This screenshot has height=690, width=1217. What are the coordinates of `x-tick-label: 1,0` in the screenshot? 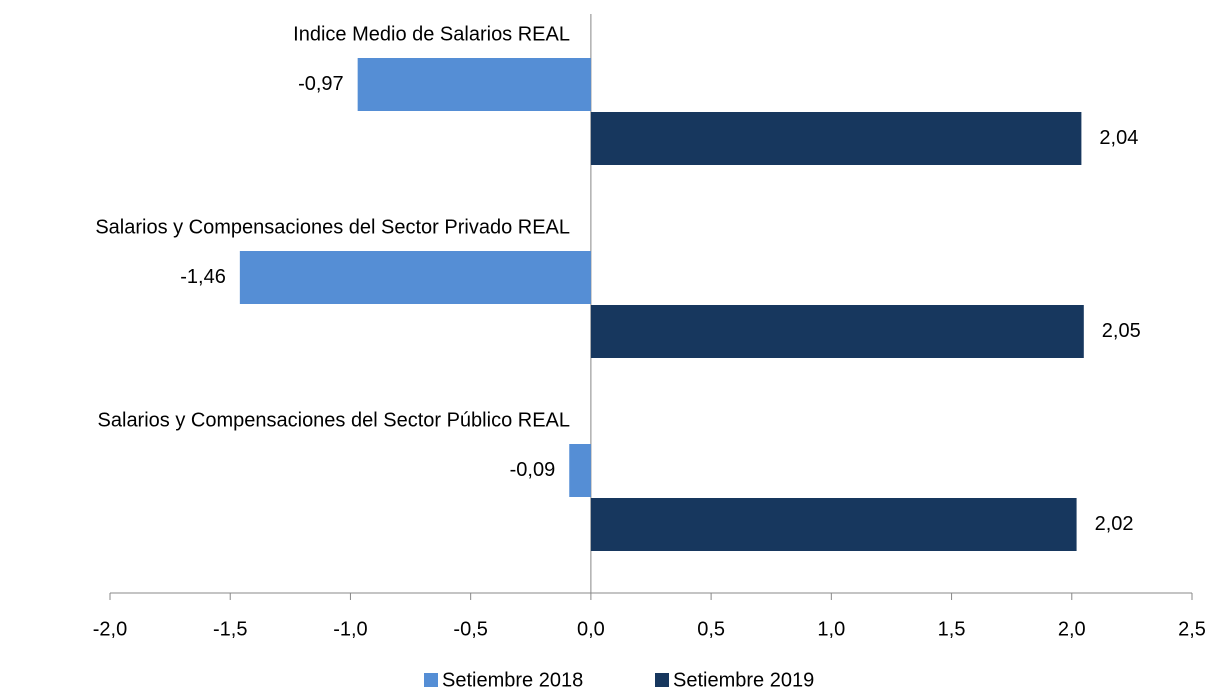 It's located at (831, 629).